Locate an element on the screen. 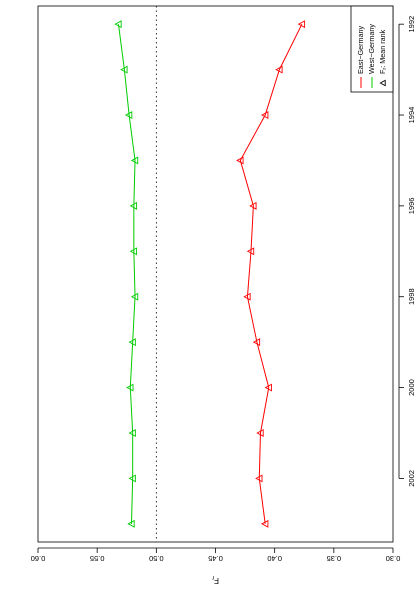 This screenshot has height=595, width=417. y-axis-label: Fr is located at coordinates (215, 579).